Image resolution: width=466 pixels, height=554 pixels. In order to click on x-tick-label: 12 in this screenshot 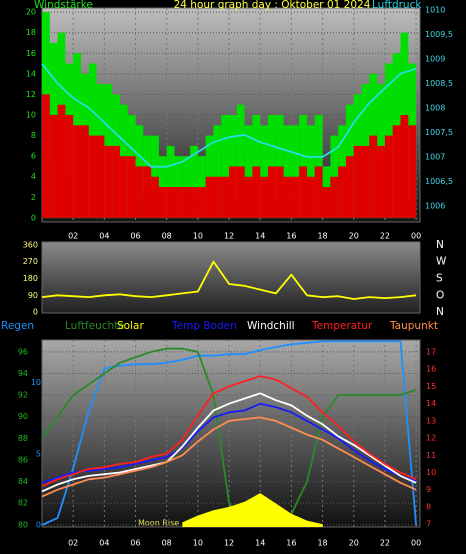, I will do `click(229, 236)`.